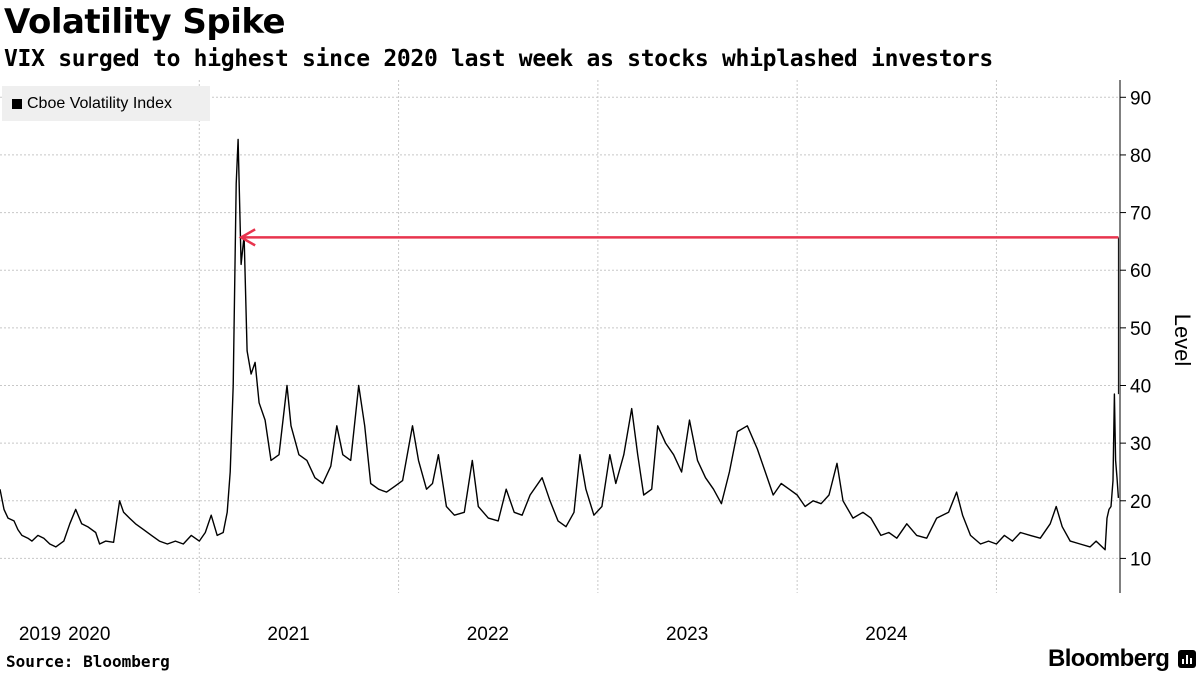 The width and height of the screenshot is (1200, 675). Describe the element at coordinates (17, 103) in the screenshot. I see `legend-swatch` at that location.